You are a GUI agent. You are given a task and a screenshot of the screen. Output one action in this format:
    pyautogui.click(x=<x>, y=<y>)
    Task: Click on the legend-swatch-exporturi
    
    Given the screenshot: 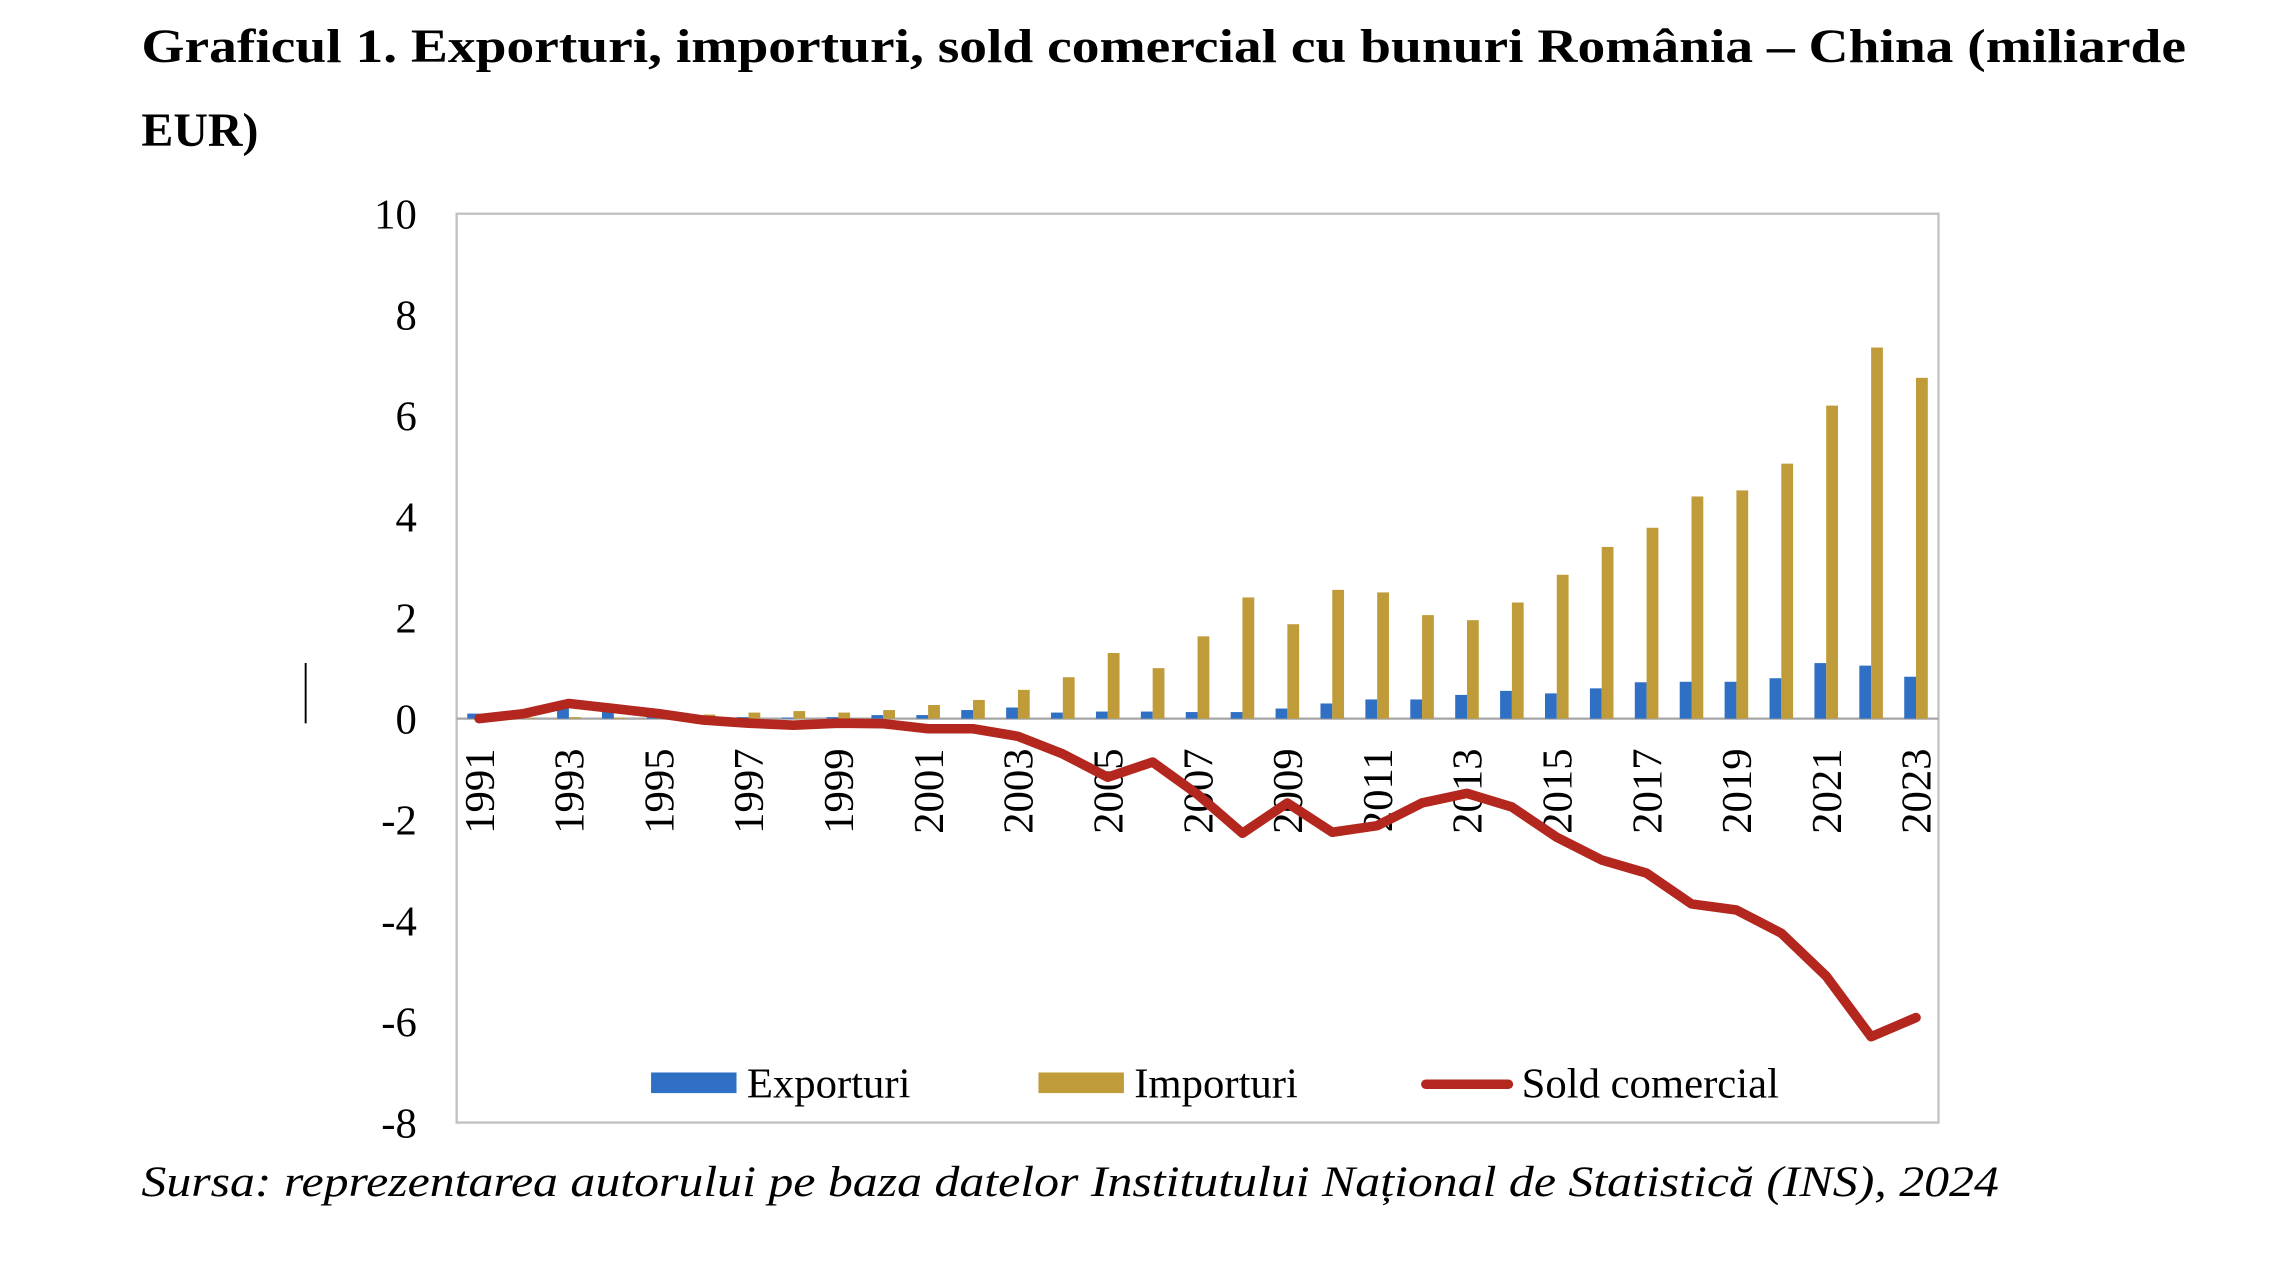 What is the action you would take?
    pyautogui.click(x=694, y=1083)
    